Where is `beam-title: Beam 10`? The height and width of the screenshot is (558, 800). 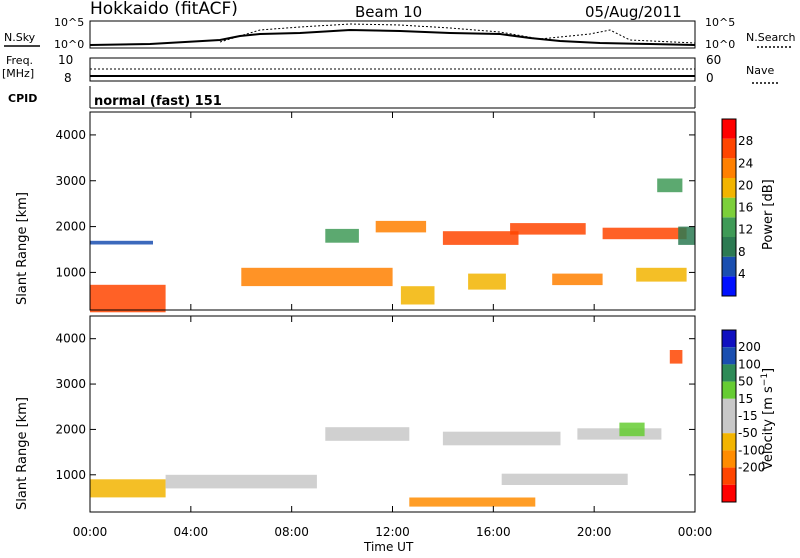
beam-title: Beam 10 is located at coordinates (388, 12).